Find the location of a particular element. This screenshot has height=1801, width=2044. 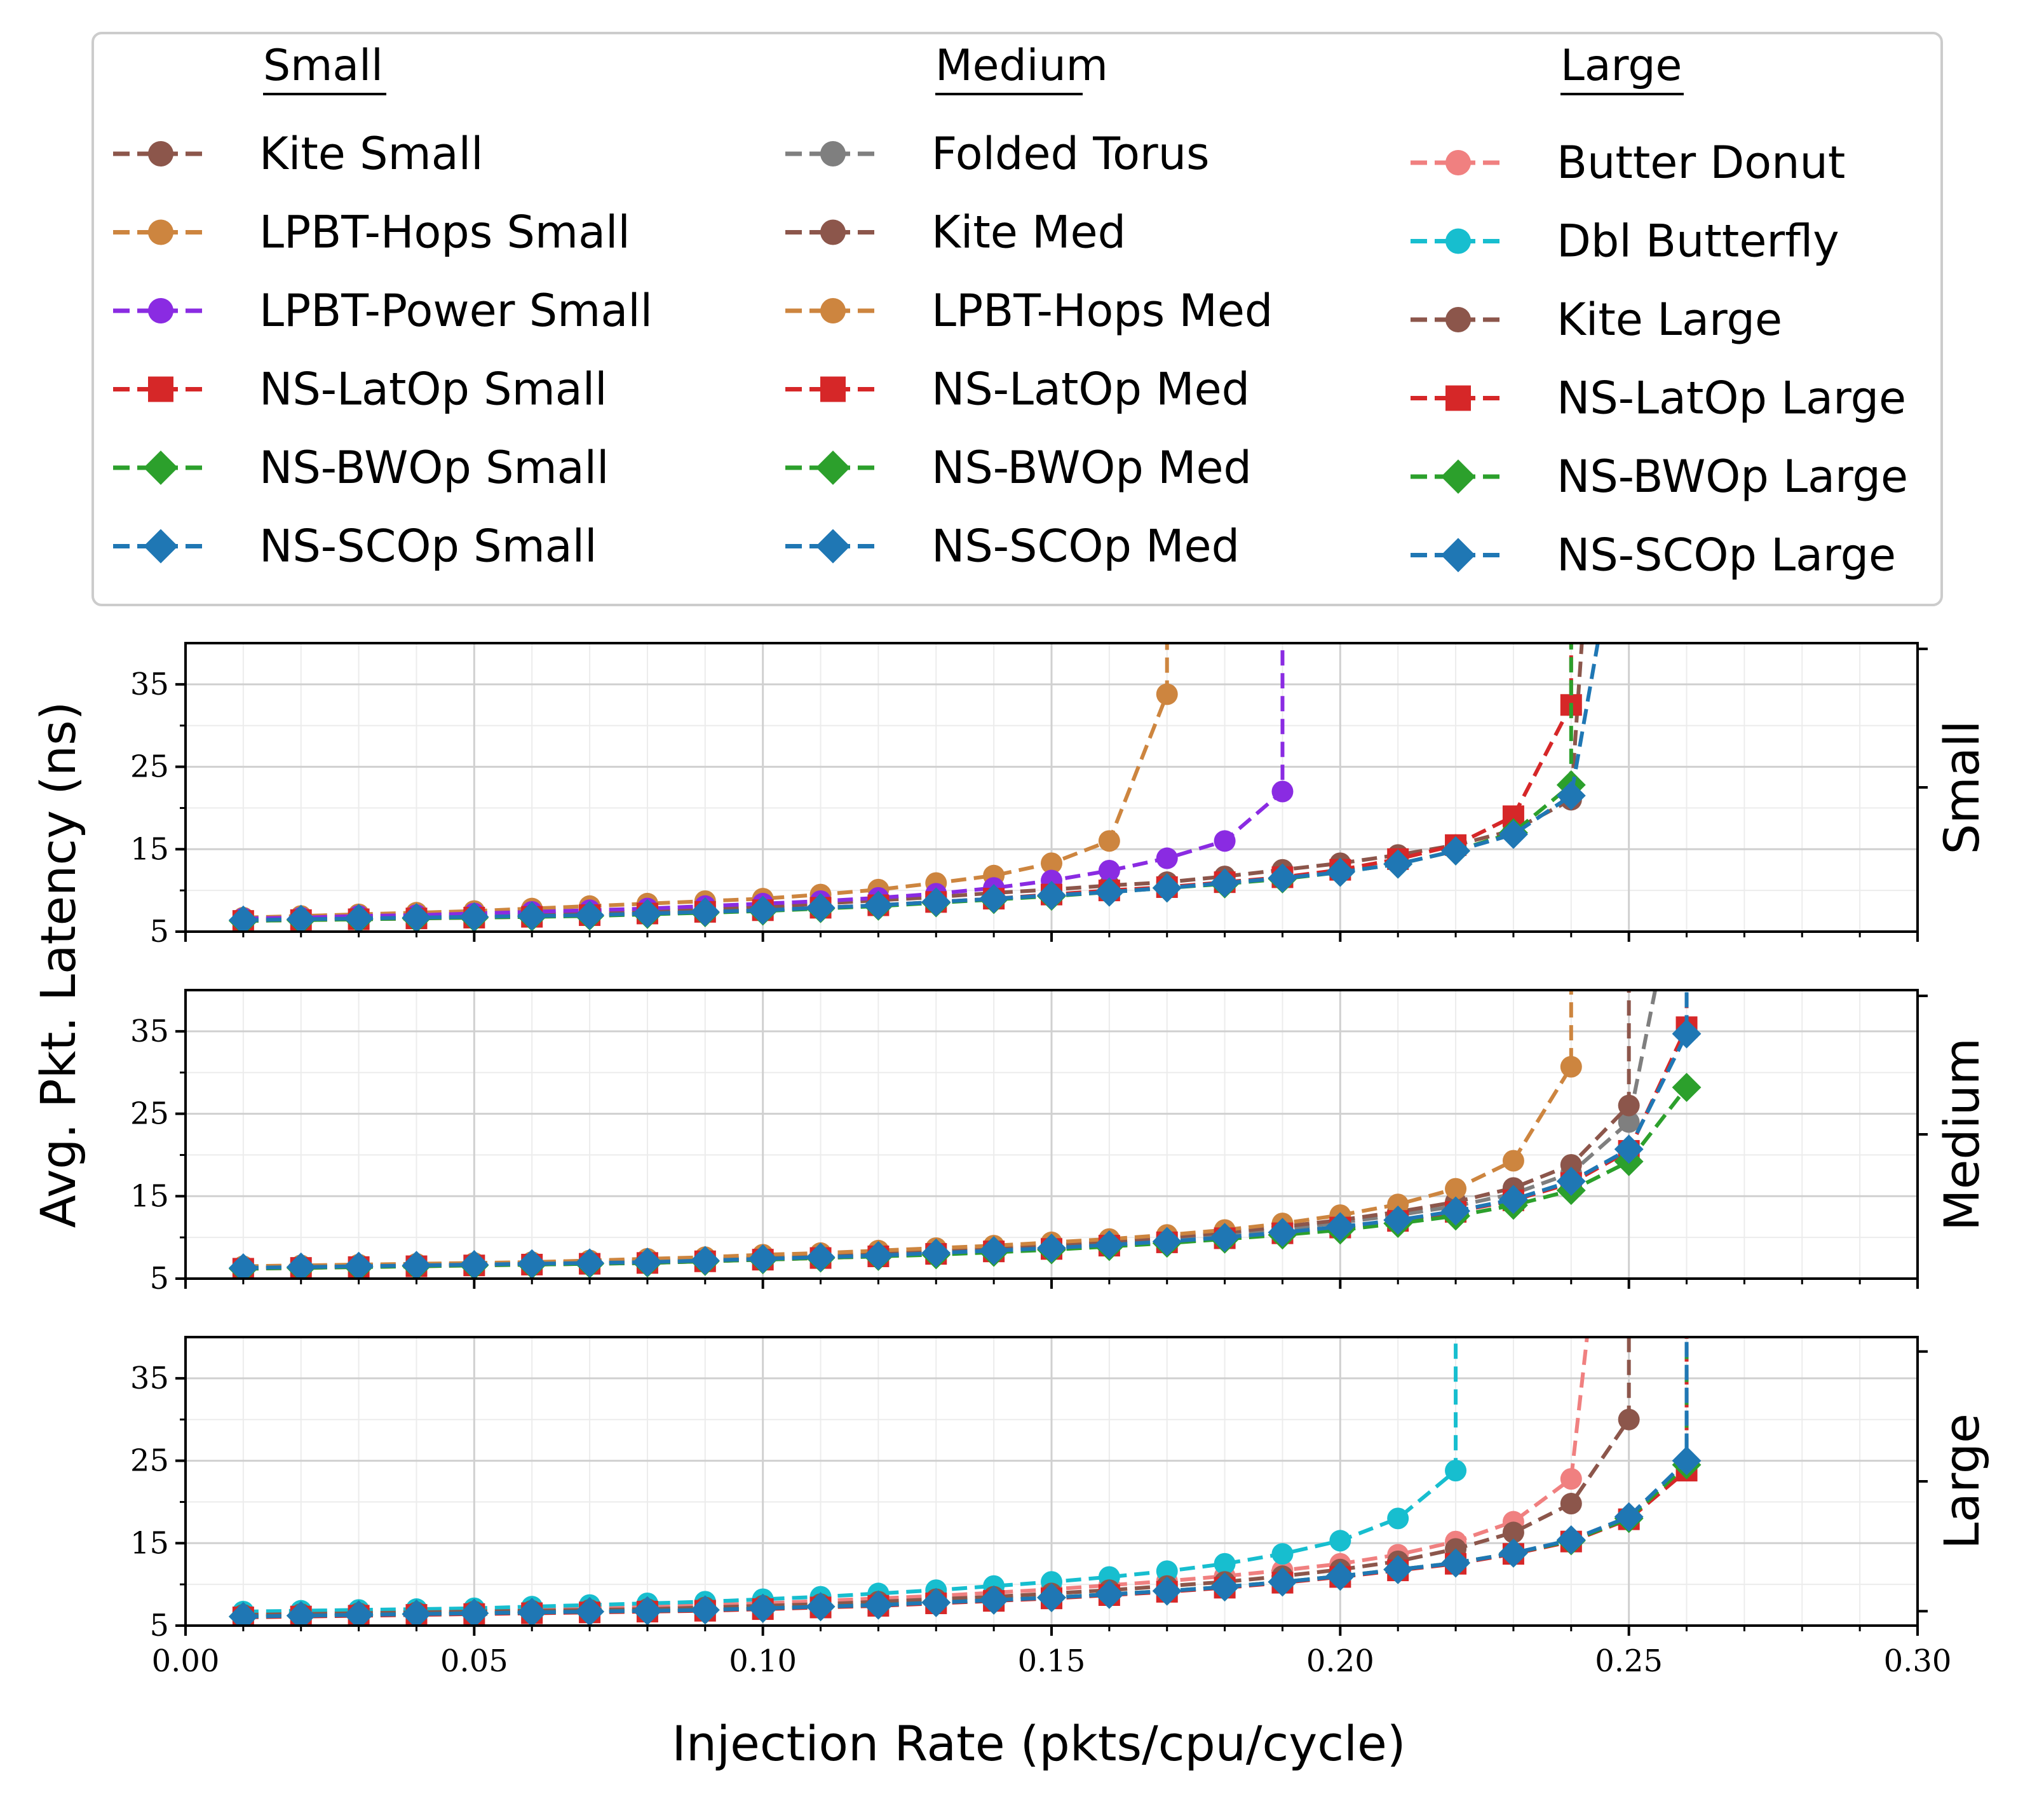

legend-heading-small: Small is located at coordinates (323, 66).